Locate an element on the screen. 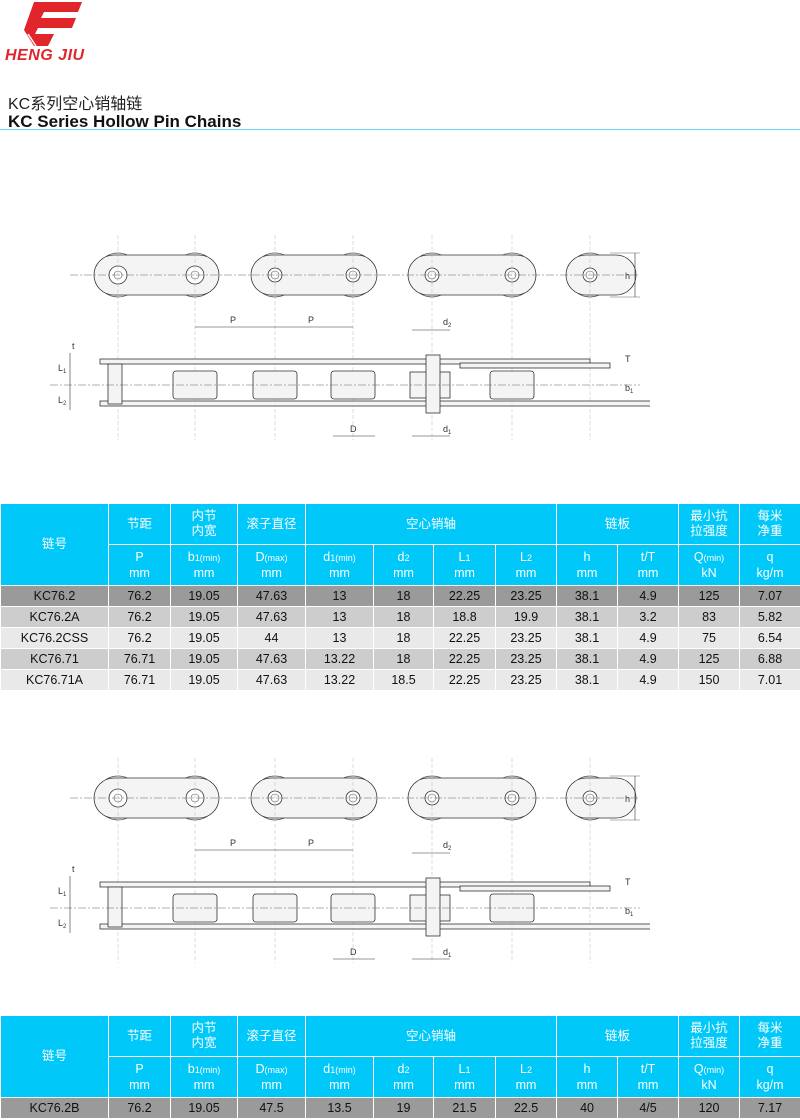 The height and width of the screenshot is (1120, 800). value-cell: 150 is located at coordinates (709, 680).